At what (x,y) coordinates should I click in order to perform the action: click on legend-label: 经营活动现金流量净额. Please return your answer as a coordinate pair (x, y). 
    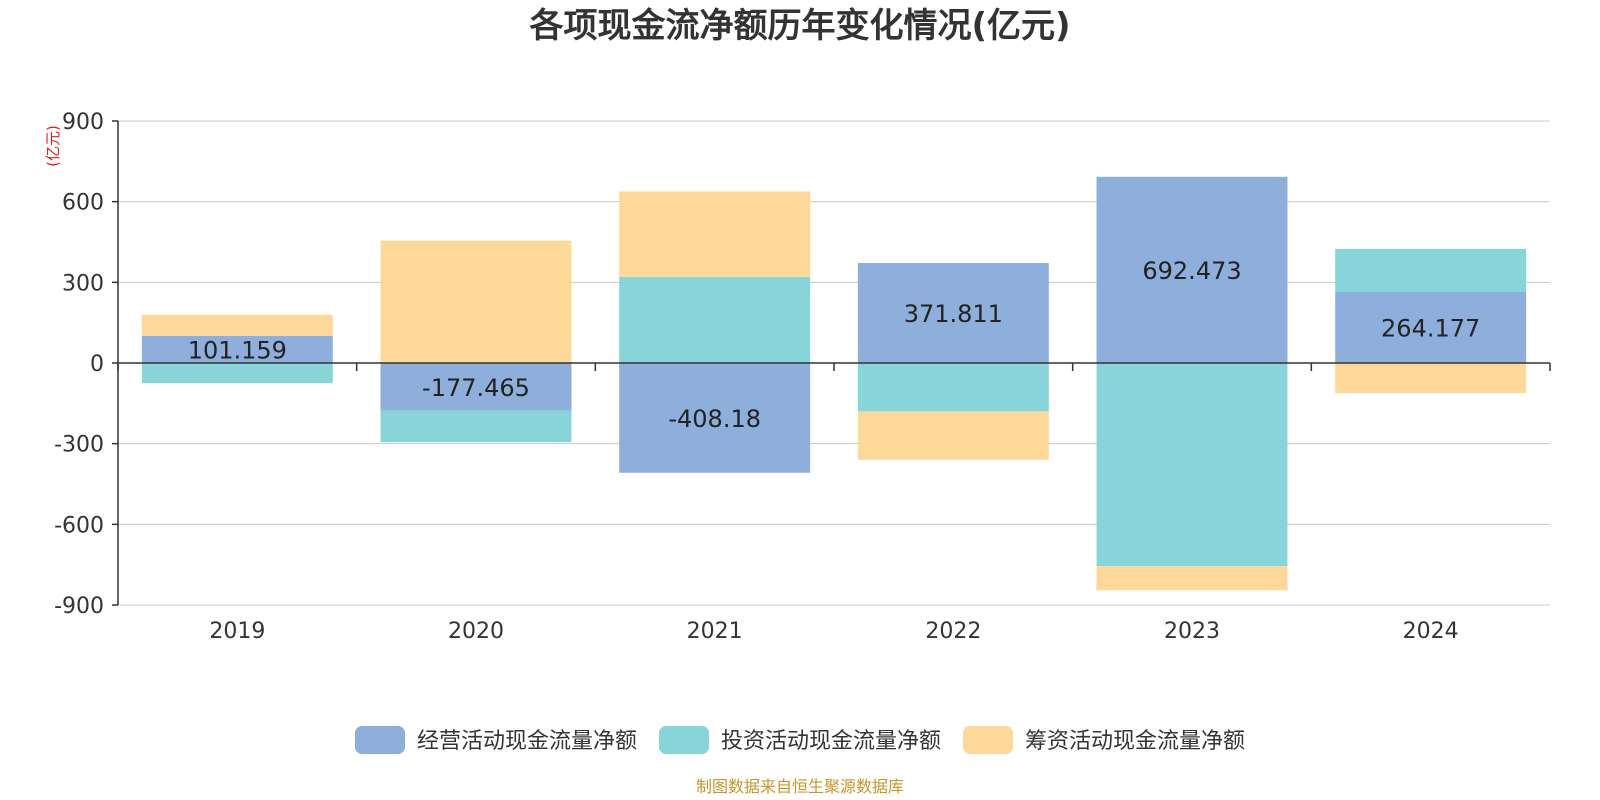
    Looking at the image, I should click on (527, 741).